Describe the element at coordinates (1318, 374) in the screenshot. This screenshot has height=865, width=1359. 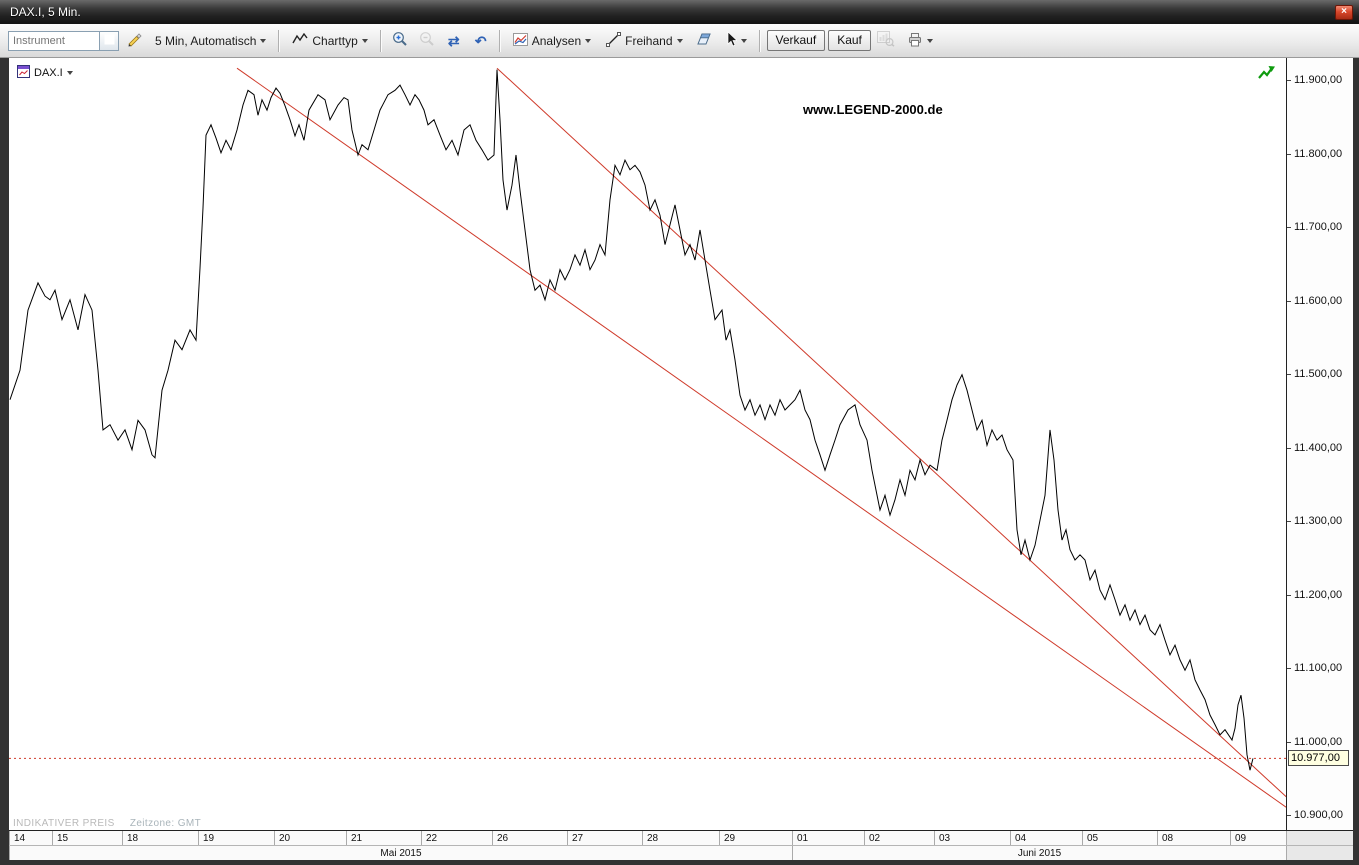
I see `price-axis-label: 11.500,00` at that location.